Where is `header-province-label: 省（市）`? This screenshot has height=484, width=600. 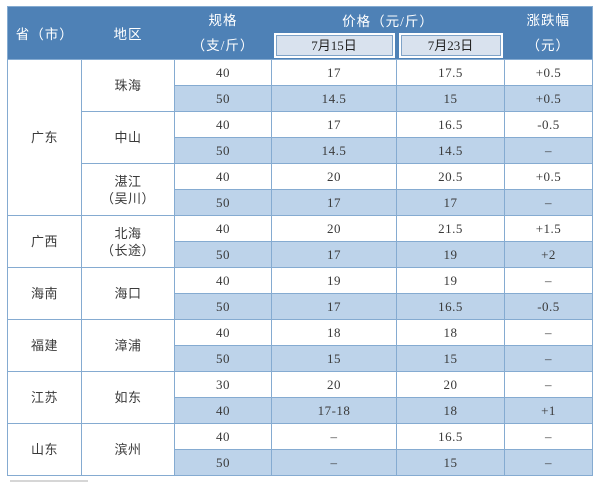
header-province-label: 省（市） is located at coordinates (44, 34).